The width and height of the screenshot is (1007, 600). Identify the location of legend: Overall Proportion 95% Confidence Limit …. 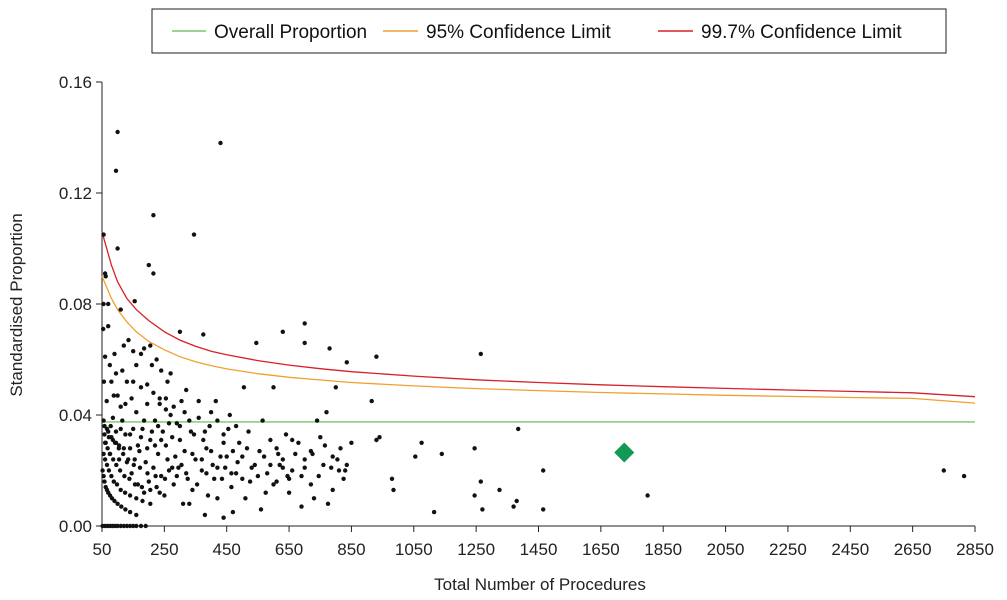
(549, 31).